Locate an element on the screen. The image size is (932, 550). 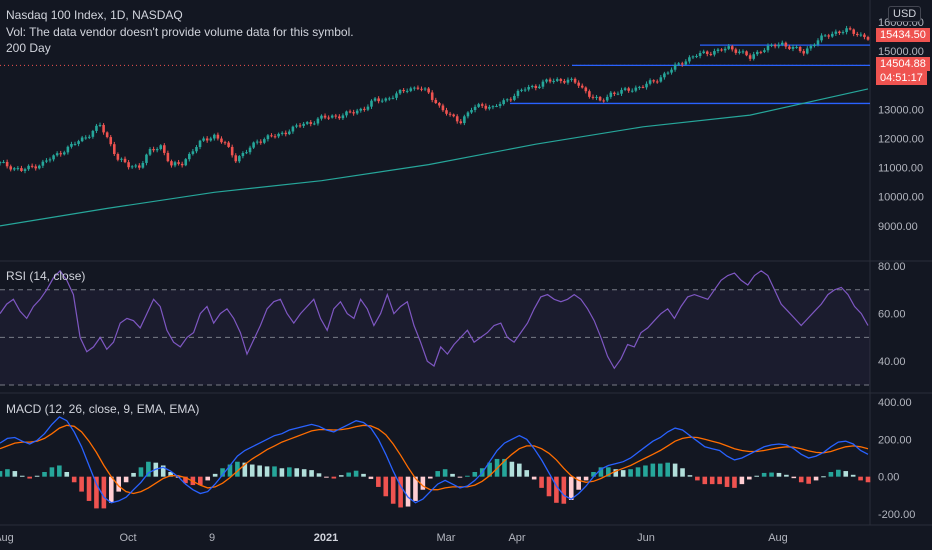
ma-legend: 200 Day is located at coordinates (28, 48).